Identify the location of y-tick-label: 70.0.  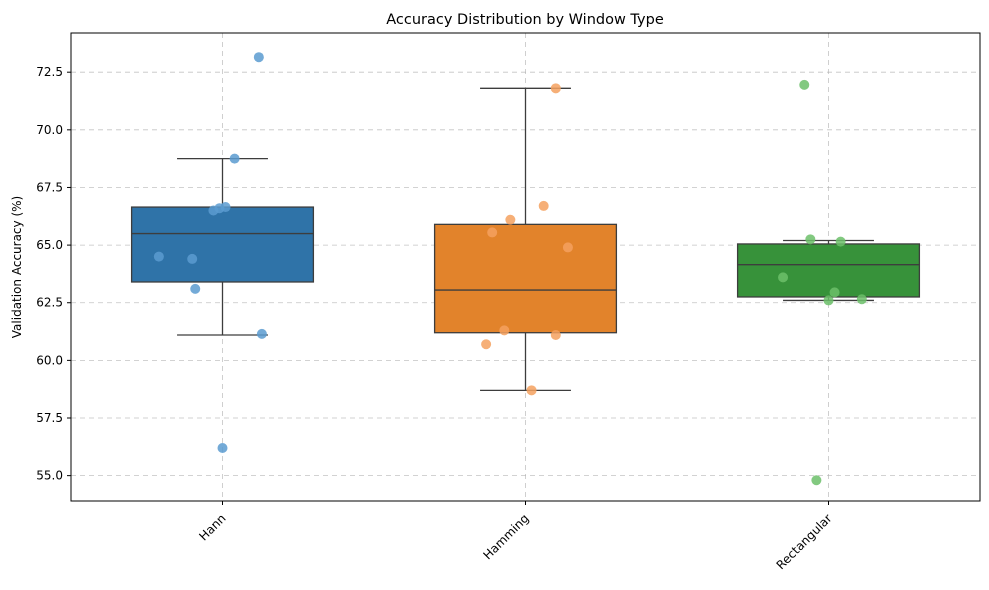
(49, 130).